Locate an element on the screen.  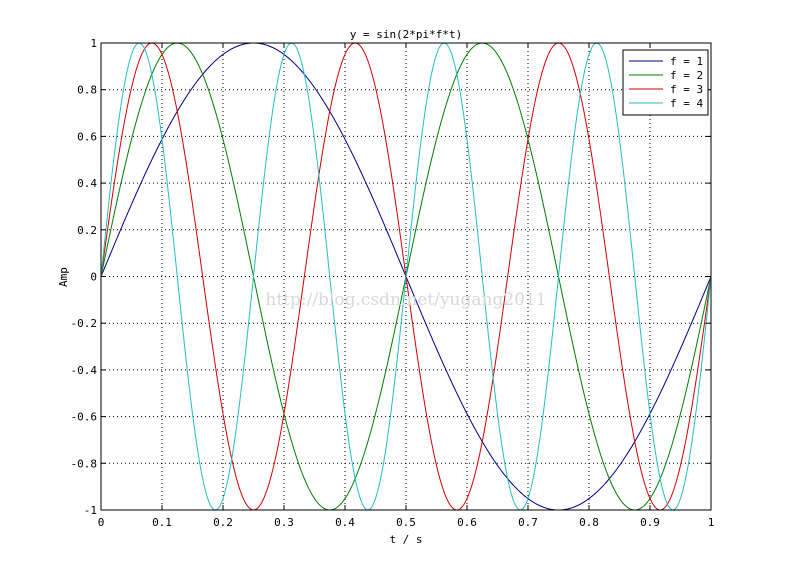
y-tick-label: -0.2 is located at coordinates (84, 323).